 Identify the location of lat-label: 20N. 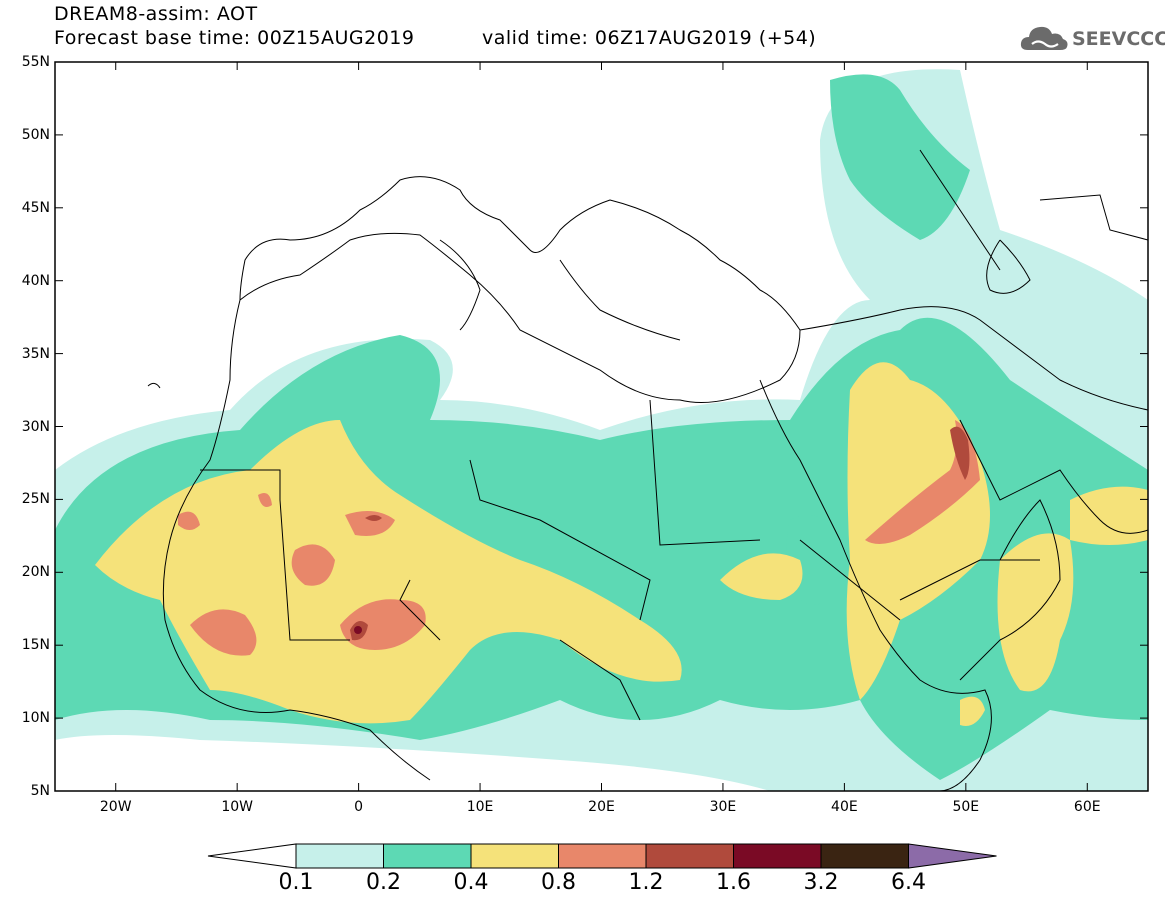
(35, 572).